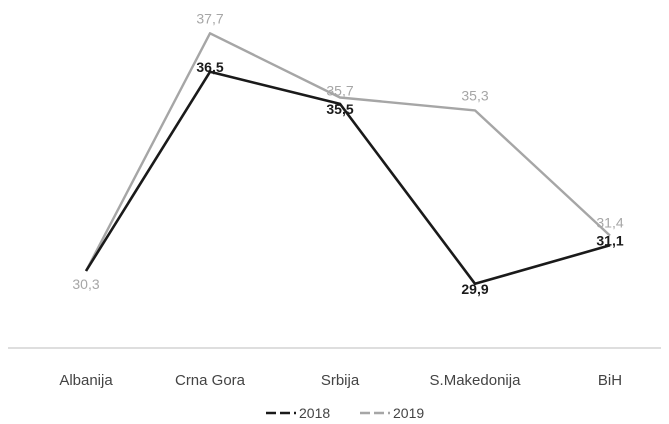  I want to click on x-tick-label-2: Srbija, so click(340, 380).